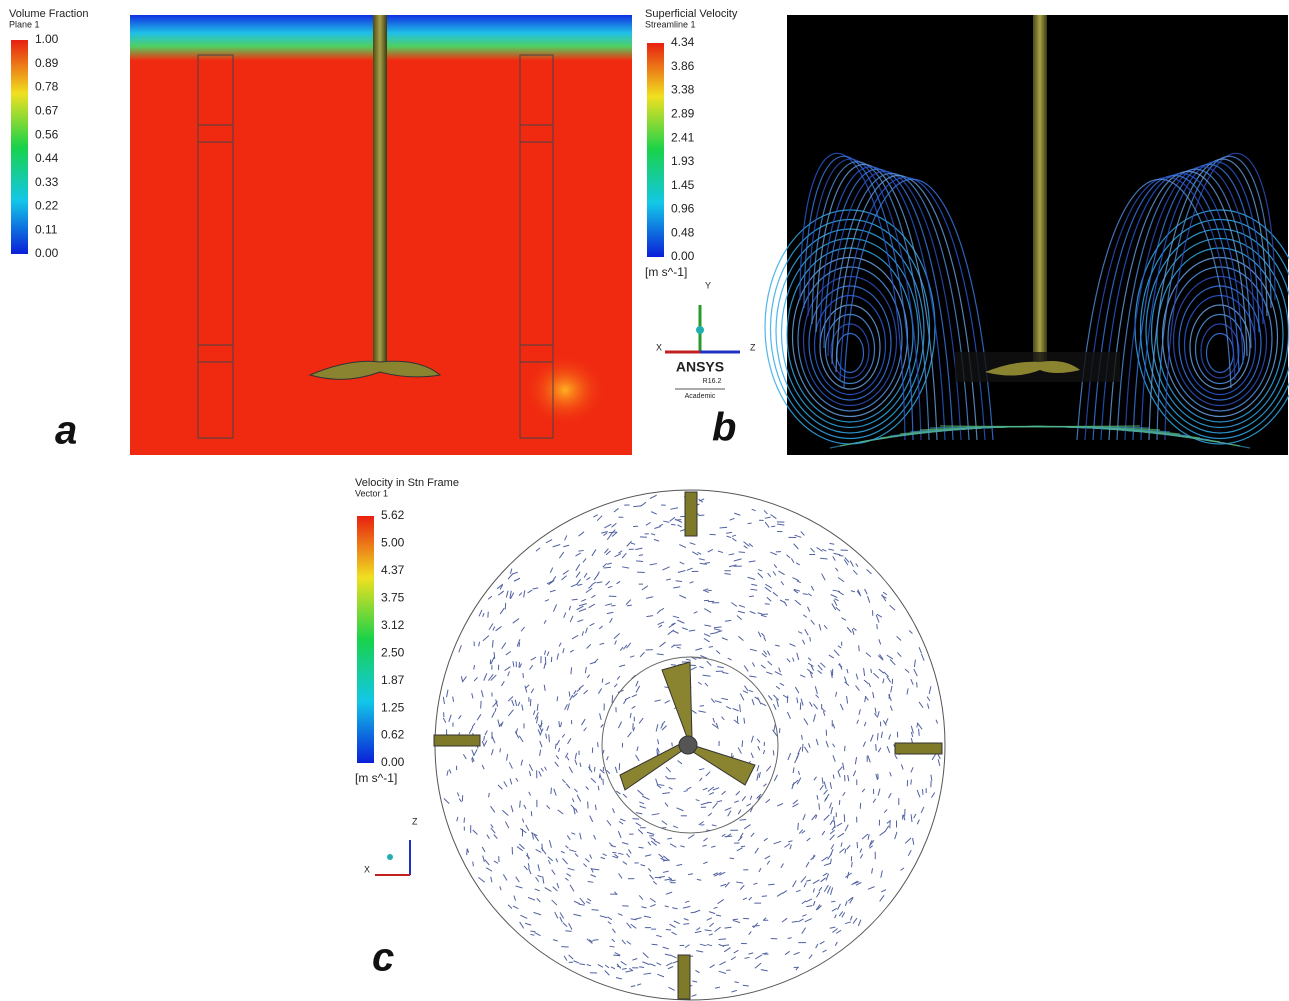 Image resolution: width=1289 pixels, height=1001 pixels. What do you see at coordinates (47, 253) in the screenshot?
I see `colorbar-tick-label: 0.00` at bounding box center [47, 253].